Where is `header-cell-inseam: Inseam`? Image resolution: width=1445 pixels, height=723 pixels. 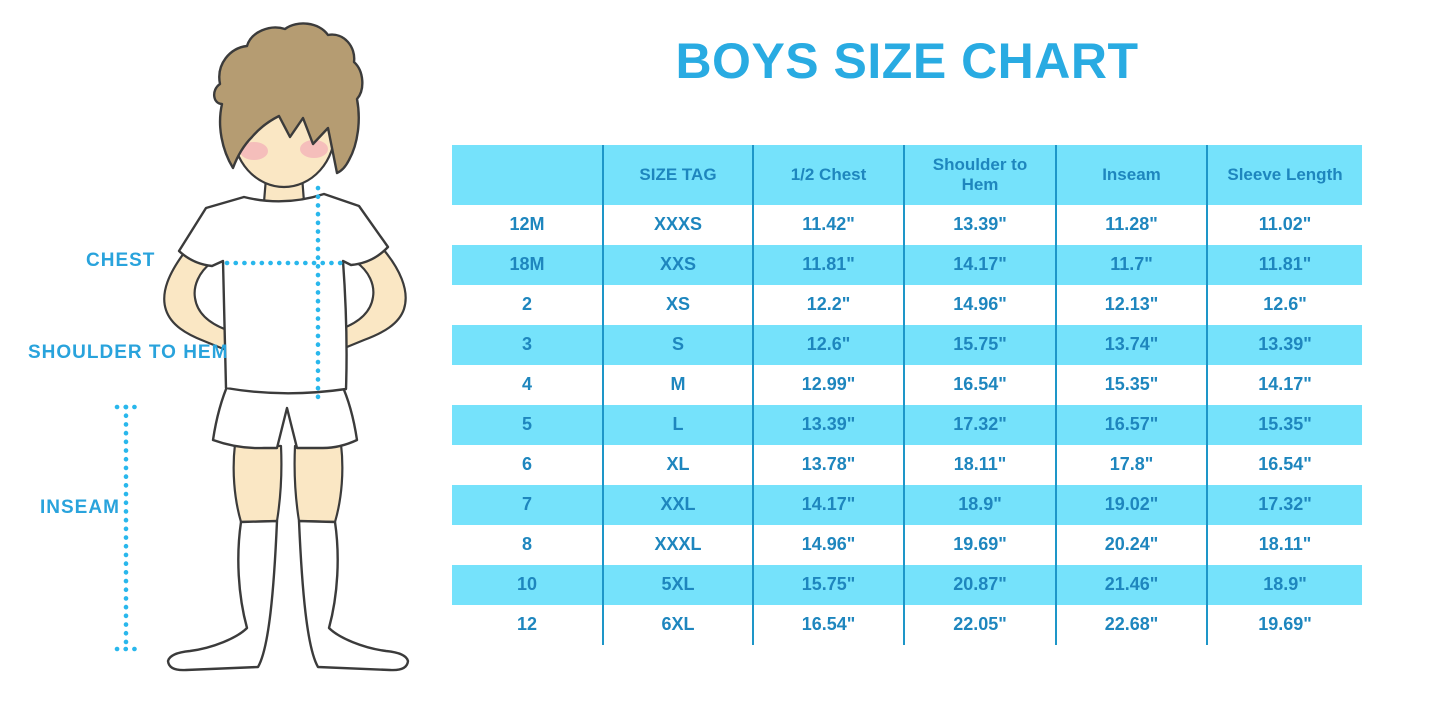
header-cell-inseam: Inseam is located at coordinates (1130, 175).